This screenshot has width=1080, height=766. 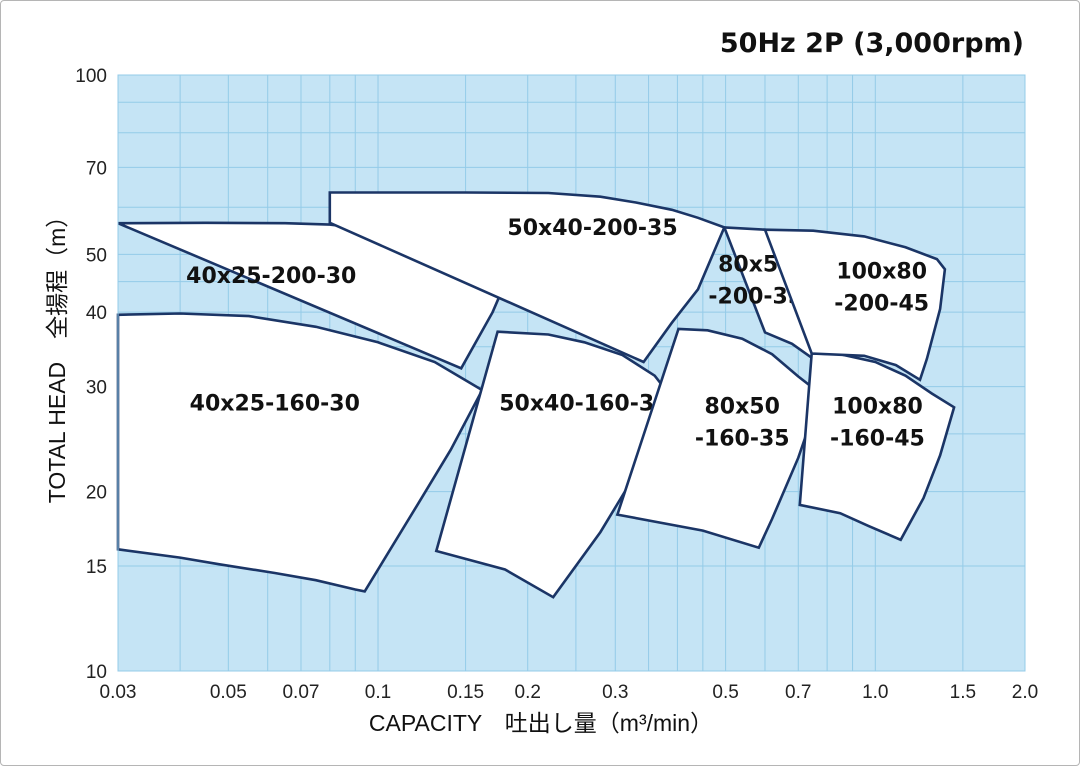 I want to click on region-label: 40x25-160-30, so click(x=275, y=404).